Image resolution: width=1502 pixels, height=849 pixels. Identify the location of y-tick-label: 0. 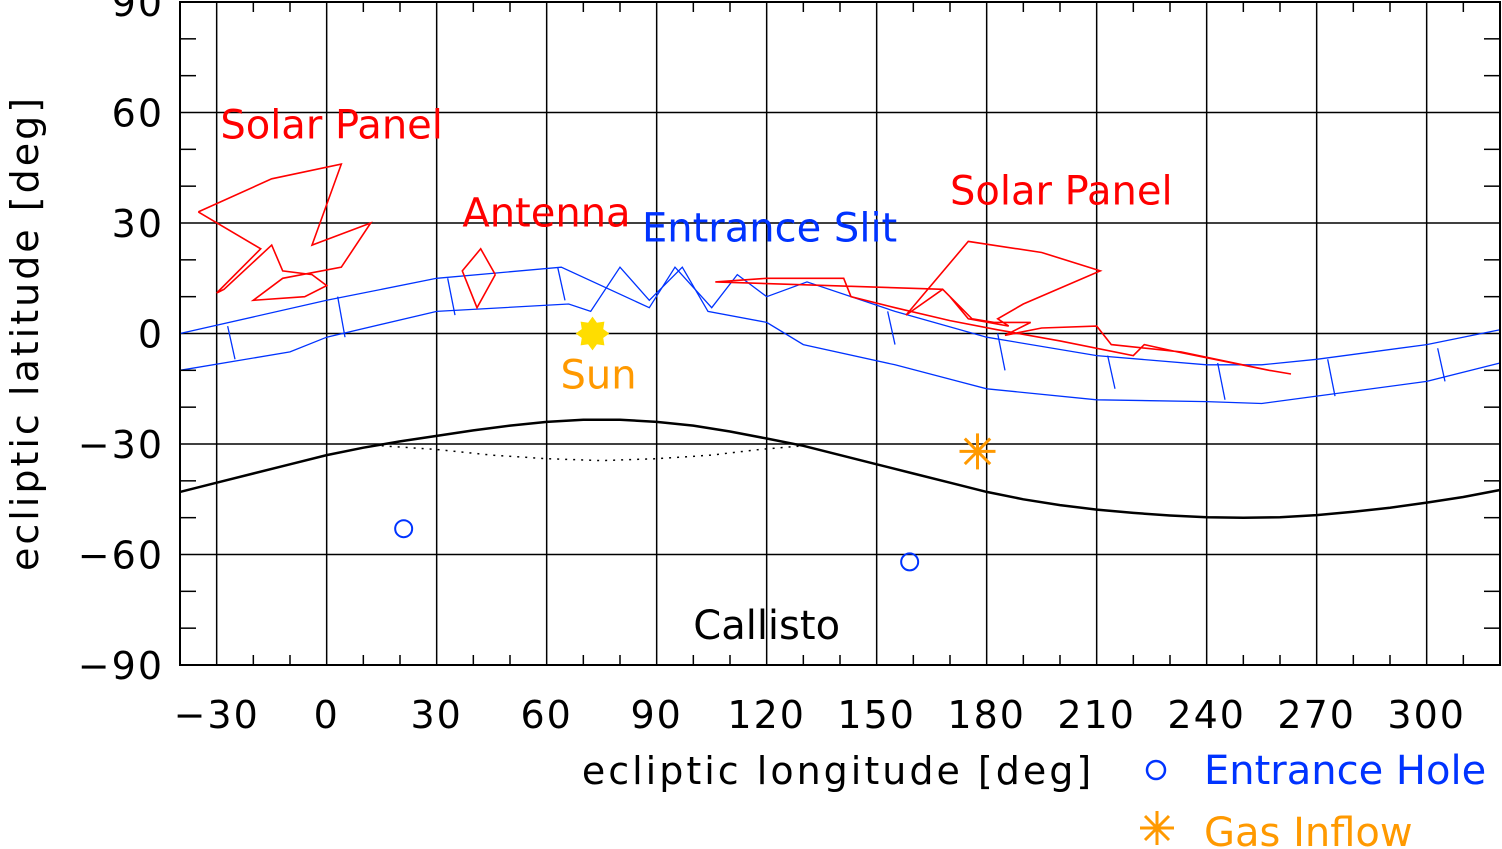
(151, 335).